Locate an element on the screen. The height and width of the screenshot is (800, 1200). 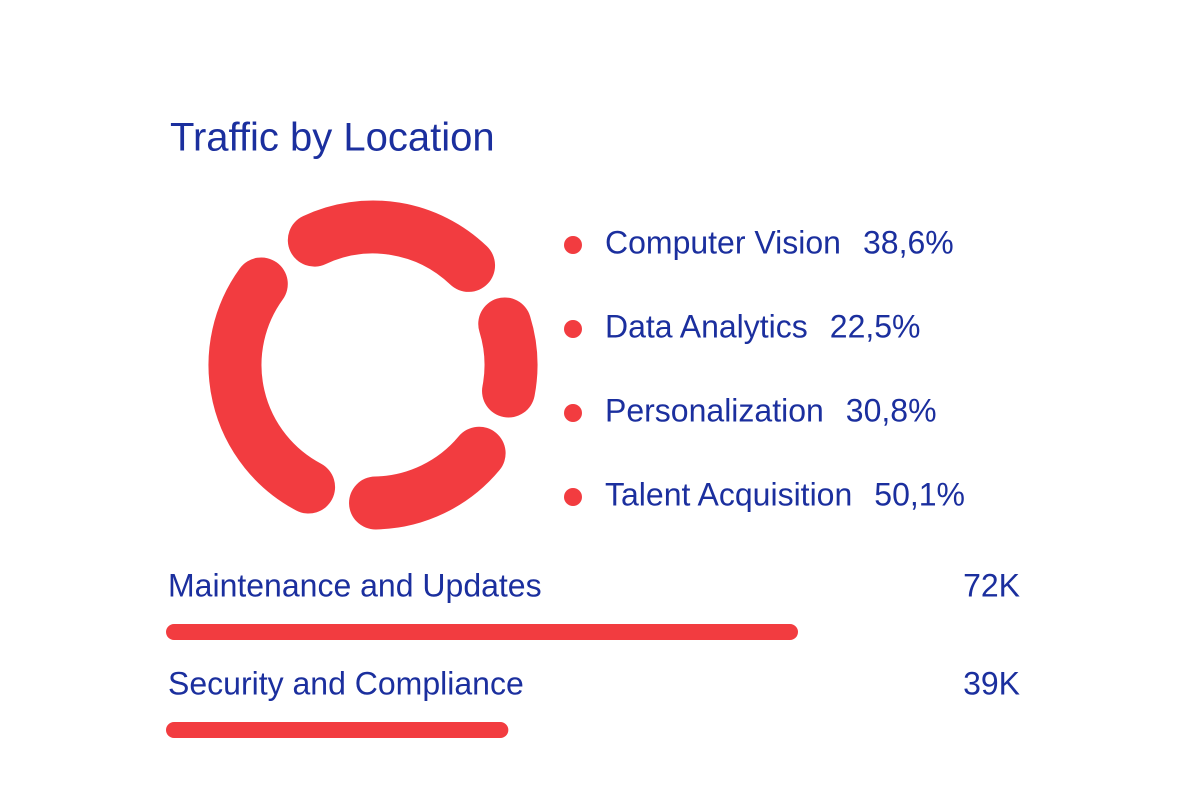
bar-label: Maintenance and Updates is located at coordinates (355, 585).